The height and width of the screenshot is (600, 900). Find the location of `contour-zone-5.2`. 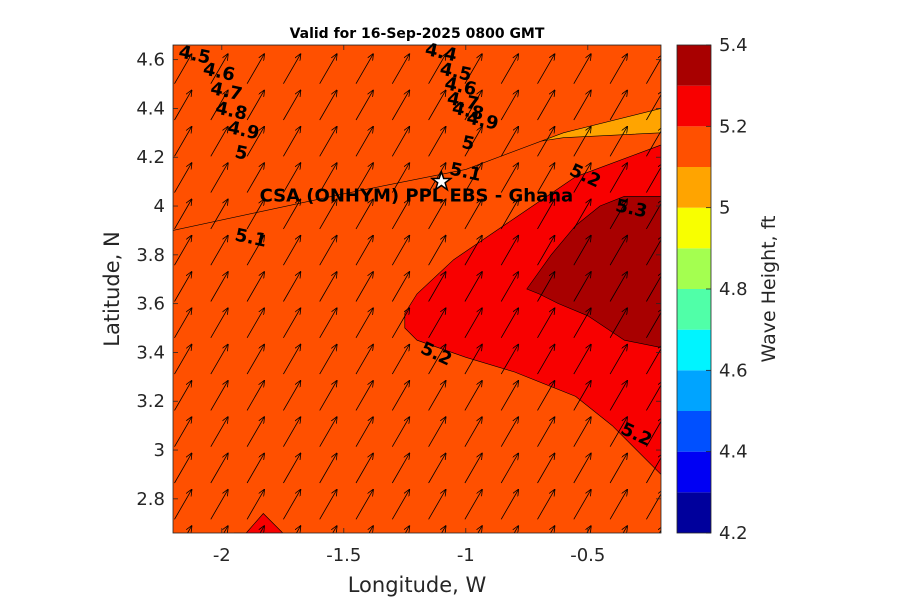

contour-zone-5.2 is located at coordinates (259, 523).